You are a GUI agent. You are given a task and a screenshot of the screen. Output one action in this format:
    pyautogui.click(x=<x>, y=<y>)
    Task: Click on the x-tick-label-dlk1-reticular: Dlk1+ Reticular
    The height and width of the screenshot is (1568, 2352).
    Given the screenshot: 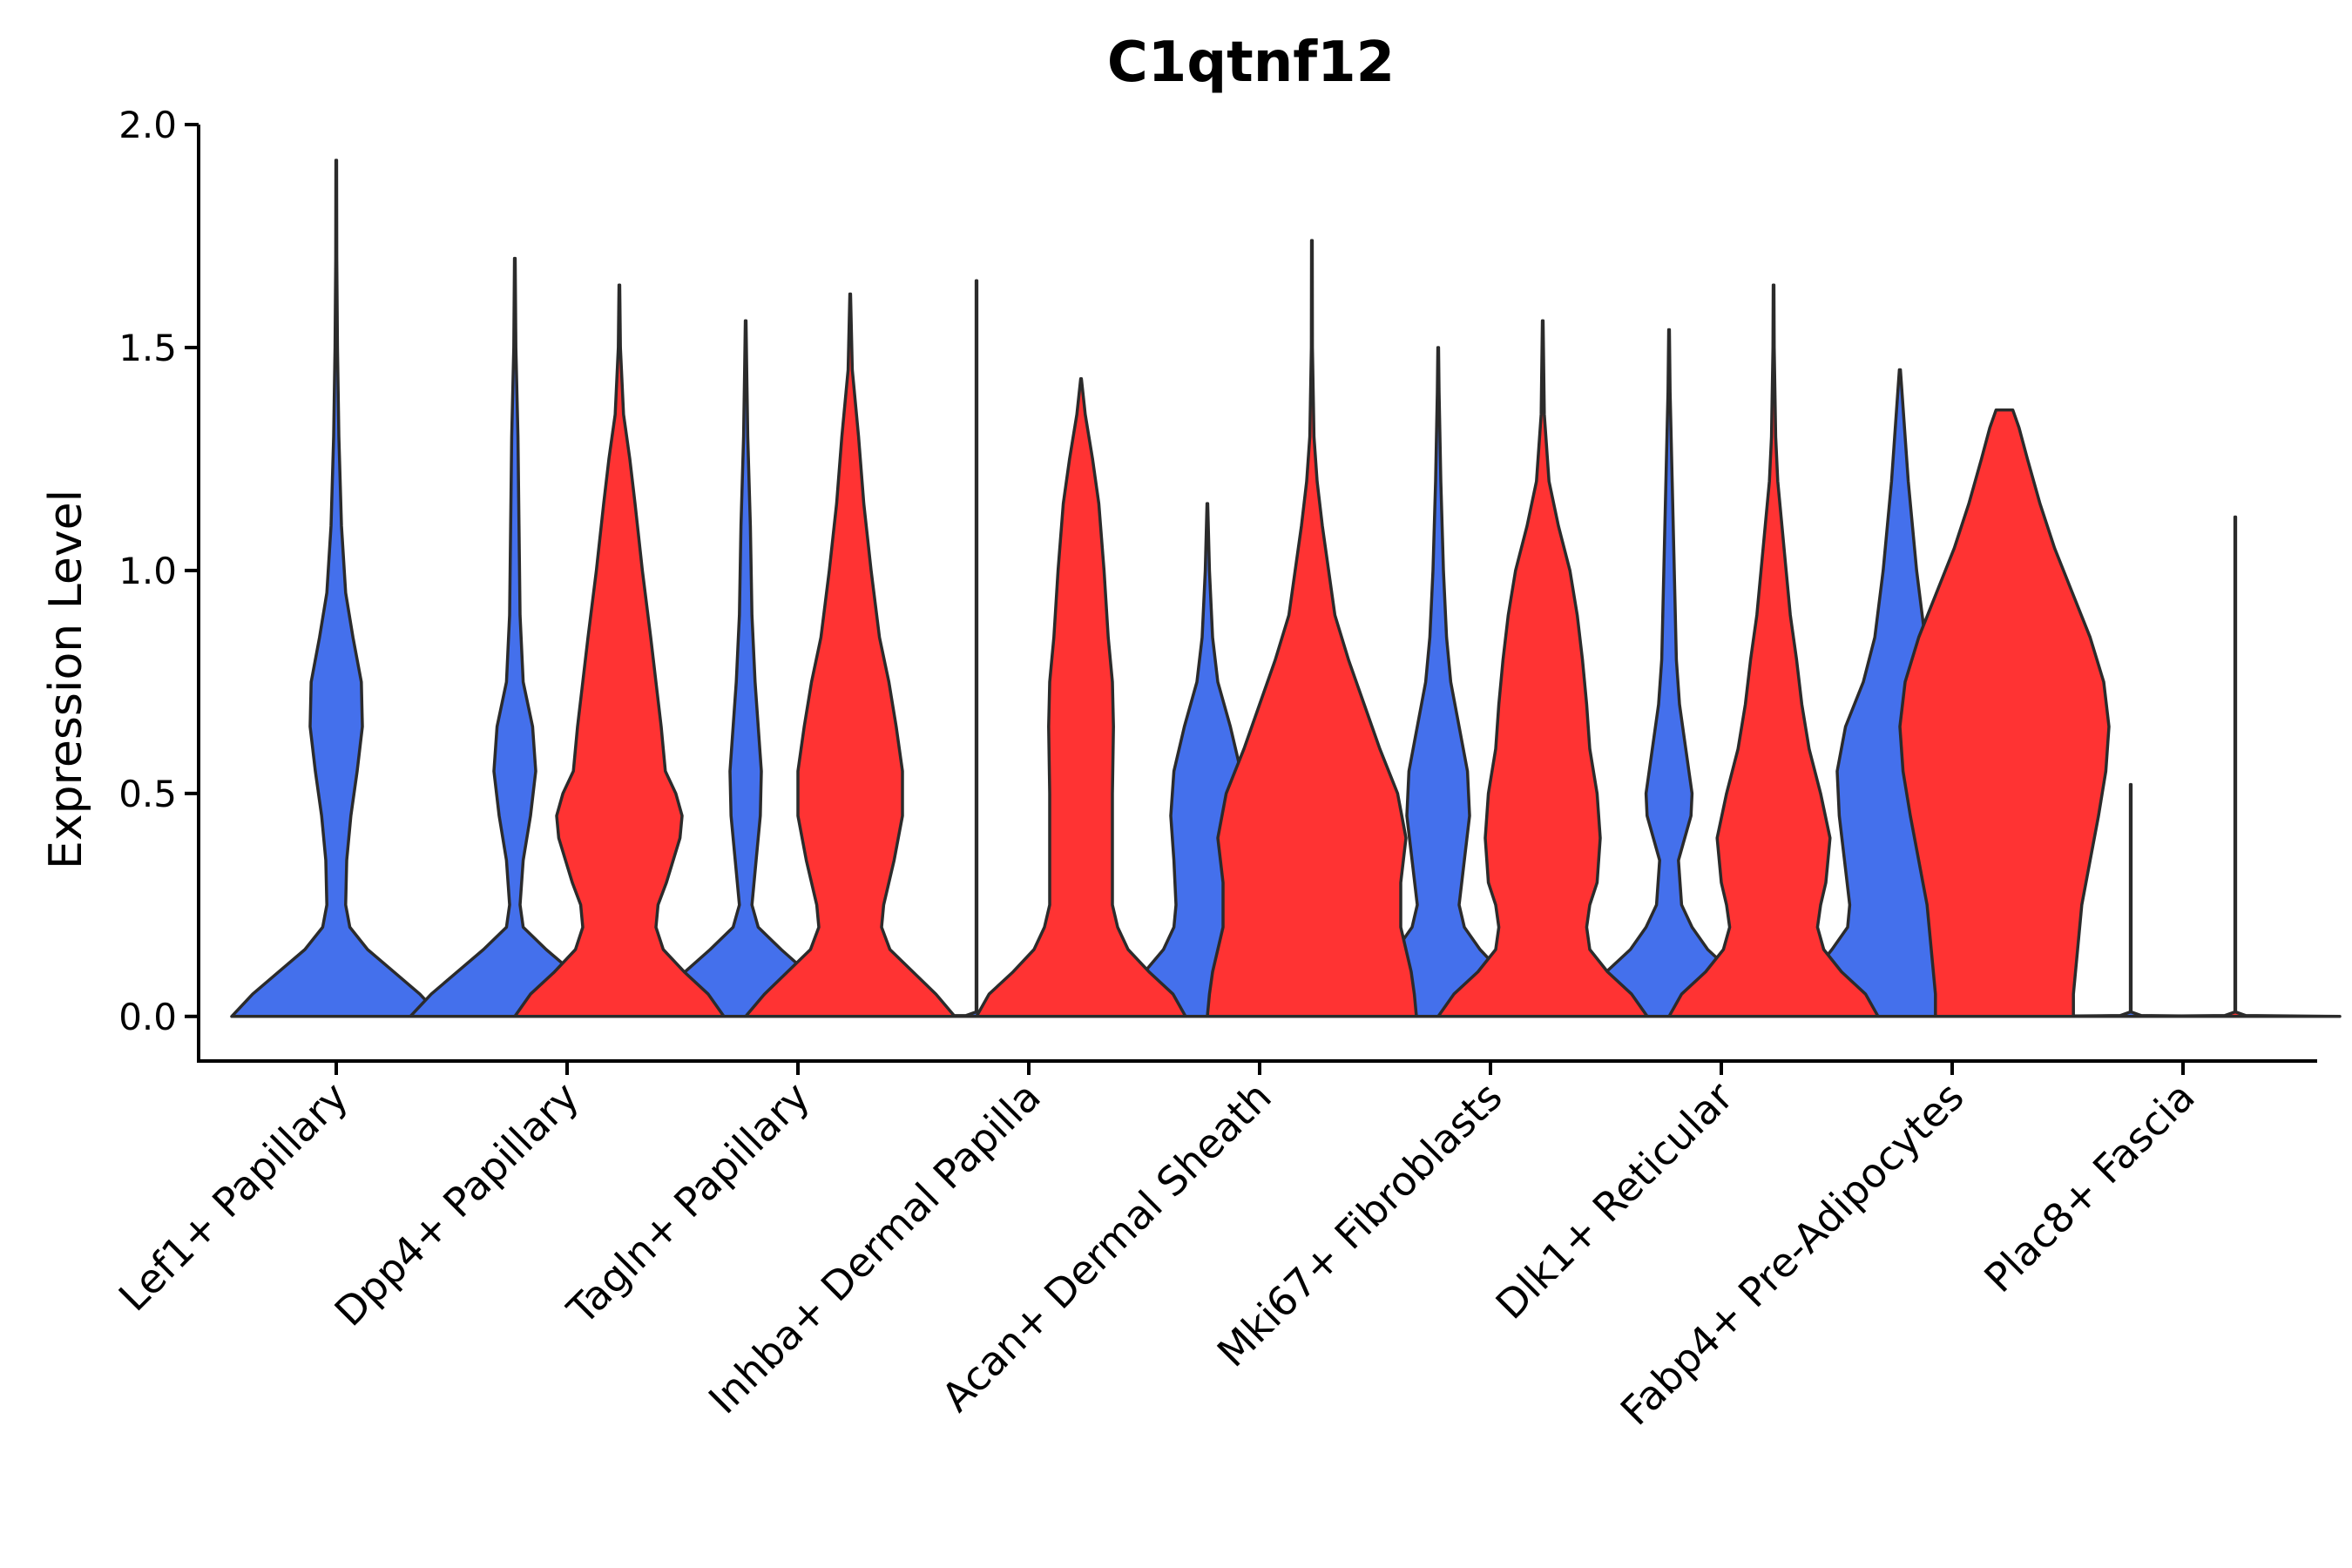 What is the action you would take?
    pyautogui.click(x=1615, y=1201)
    